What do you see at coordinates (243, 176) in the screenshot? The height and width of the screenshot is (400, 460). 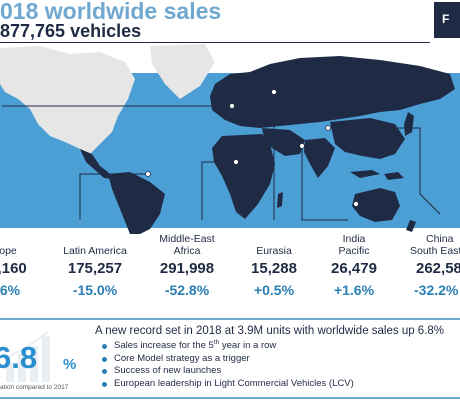 I see `africa-shape` at bounding box center [243, 176].